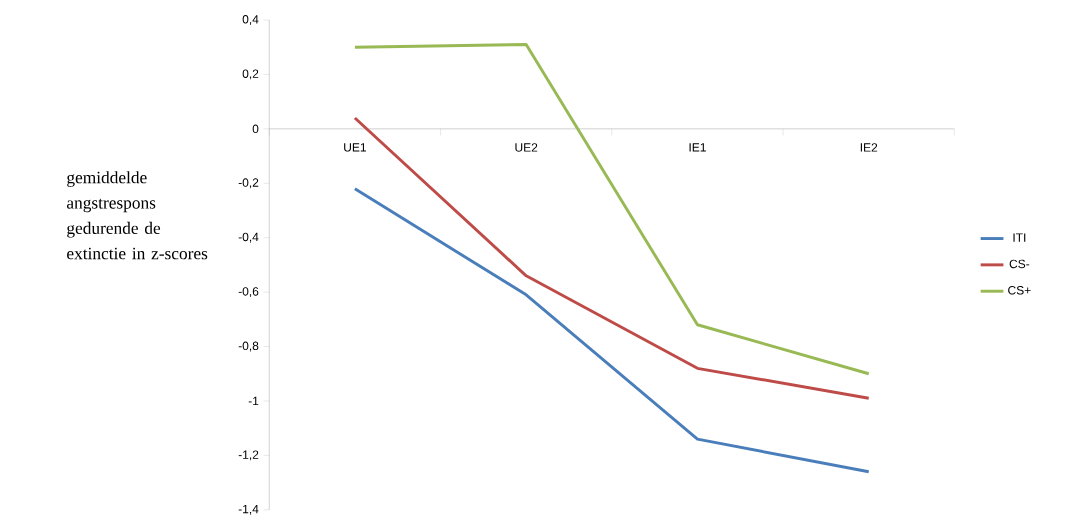  What do you see at coordinates (255, 129) in the screenshot?
I see `y-tick-label: 0` at bounding box center [255, 129].